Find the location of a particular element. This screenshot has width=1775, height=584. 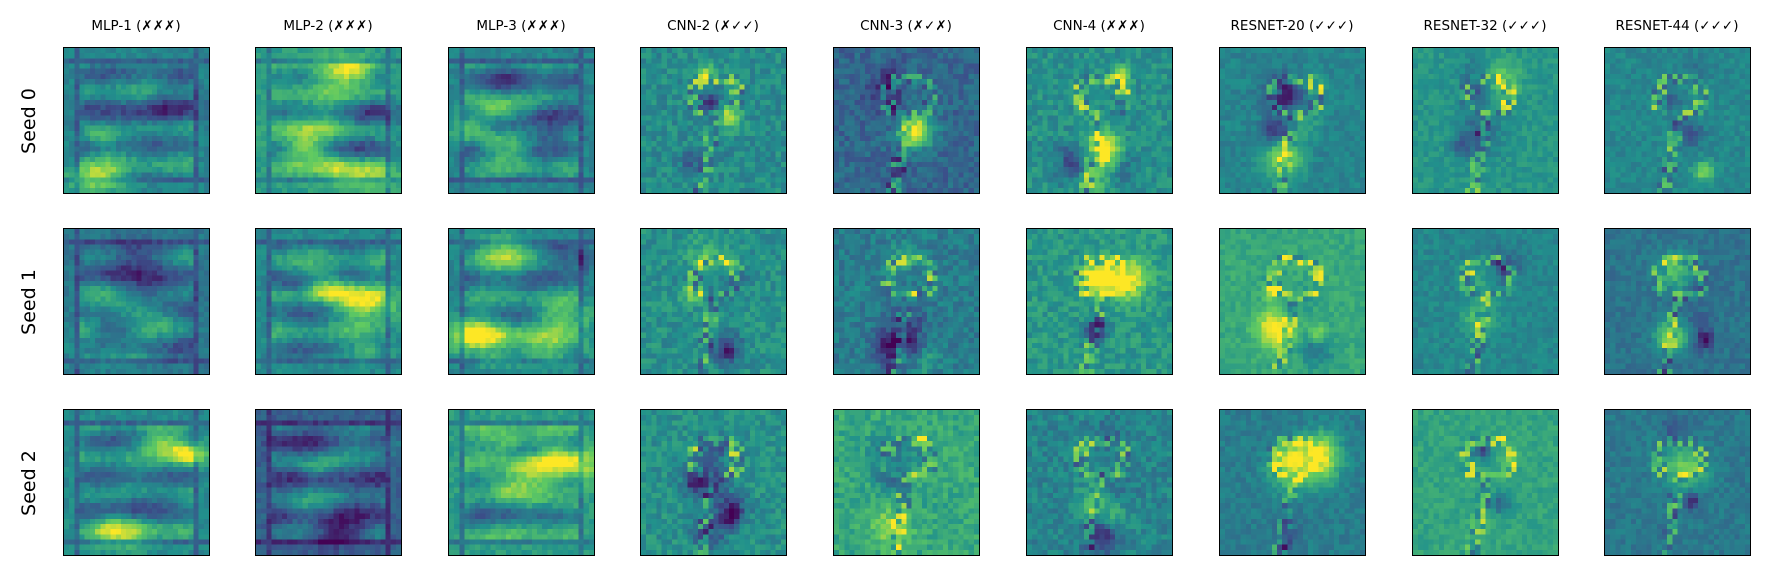

row-label: Seed 0 is located at coordinates (29, 120).